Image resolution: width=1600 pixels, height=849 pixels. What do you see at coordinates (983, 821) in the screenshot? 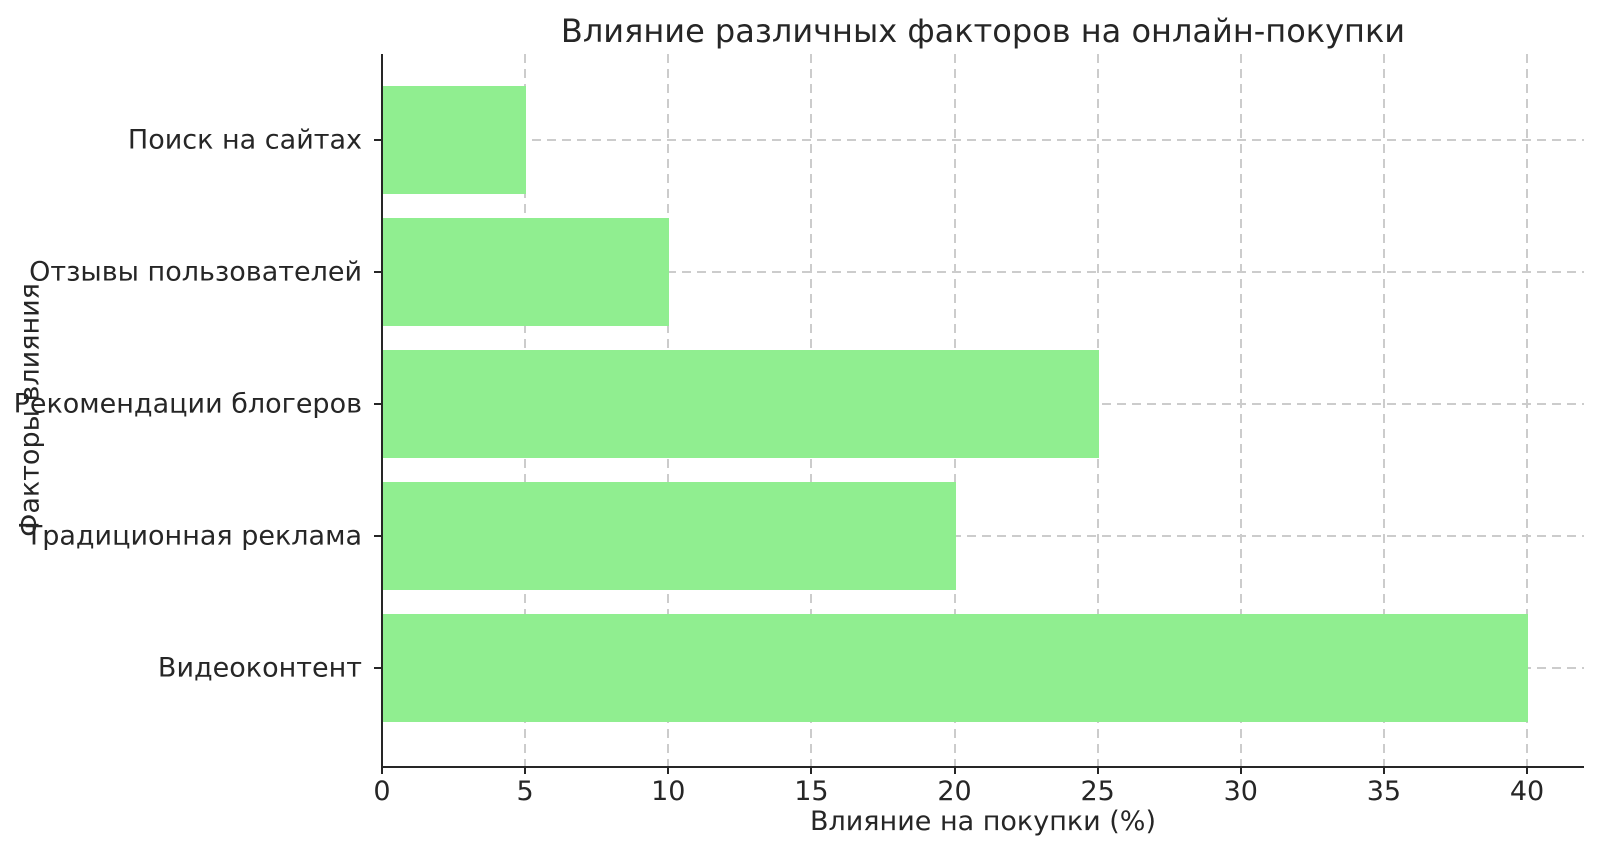
I see `x-axis-label: Влияние на покупки (%)` at bounding box center [983, 821].